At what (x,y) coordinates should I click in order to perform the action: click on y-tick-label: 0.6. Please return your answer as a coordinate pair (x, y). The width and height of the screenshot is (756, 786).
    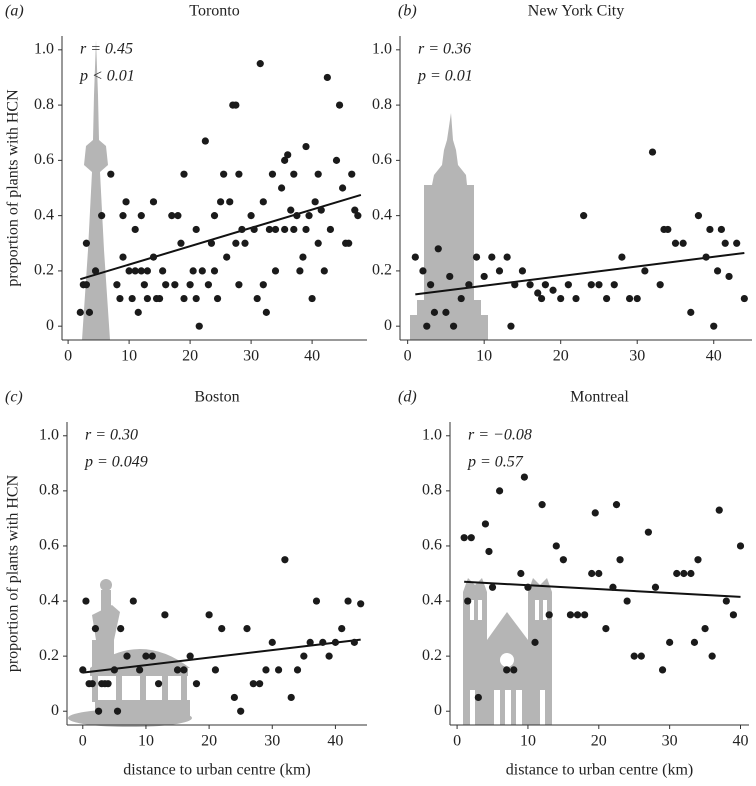
    Looking at the image, I should click on (44, 159).